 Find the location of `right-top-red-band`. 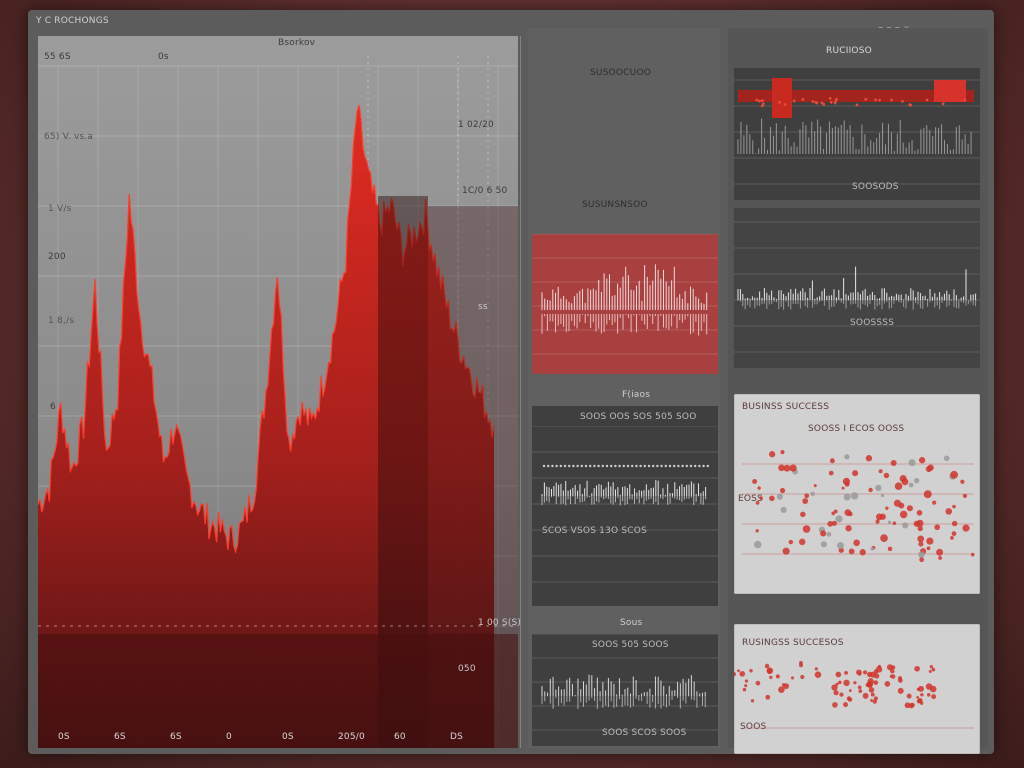

right-top-red-band is located at coordinates (856, 96).